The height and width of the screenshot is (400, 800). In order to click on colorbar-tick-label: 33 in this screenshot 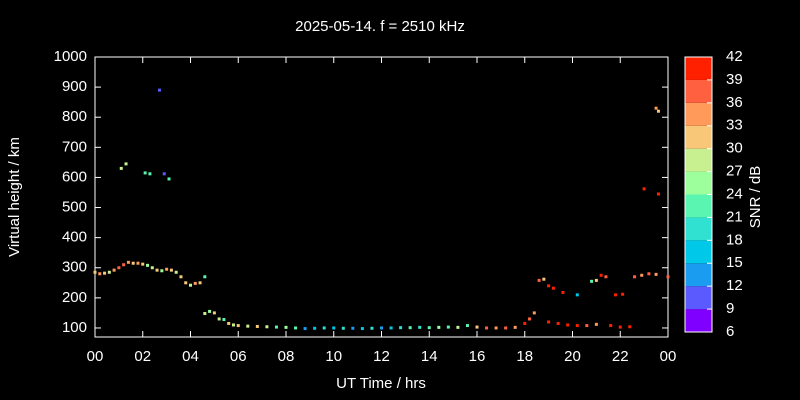, I will do `click(734, 125)`.